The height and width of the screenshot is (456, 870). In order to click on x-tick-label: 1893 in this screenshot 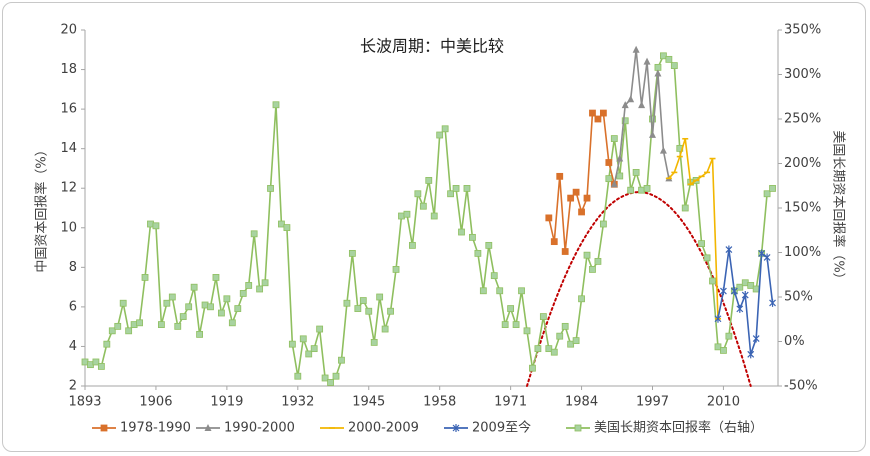, I will do `click(84, 402)`.